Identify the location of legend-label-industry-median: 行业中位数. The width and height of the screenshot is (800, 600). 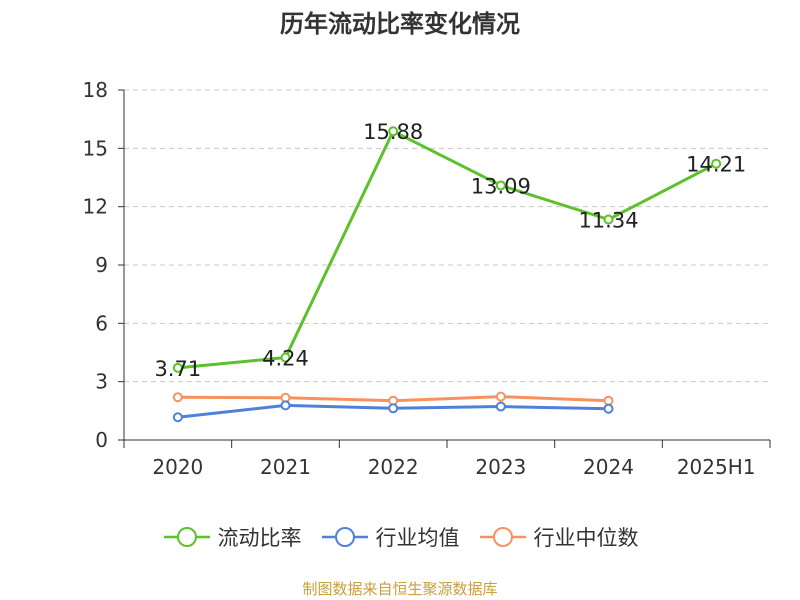
(586, 538).